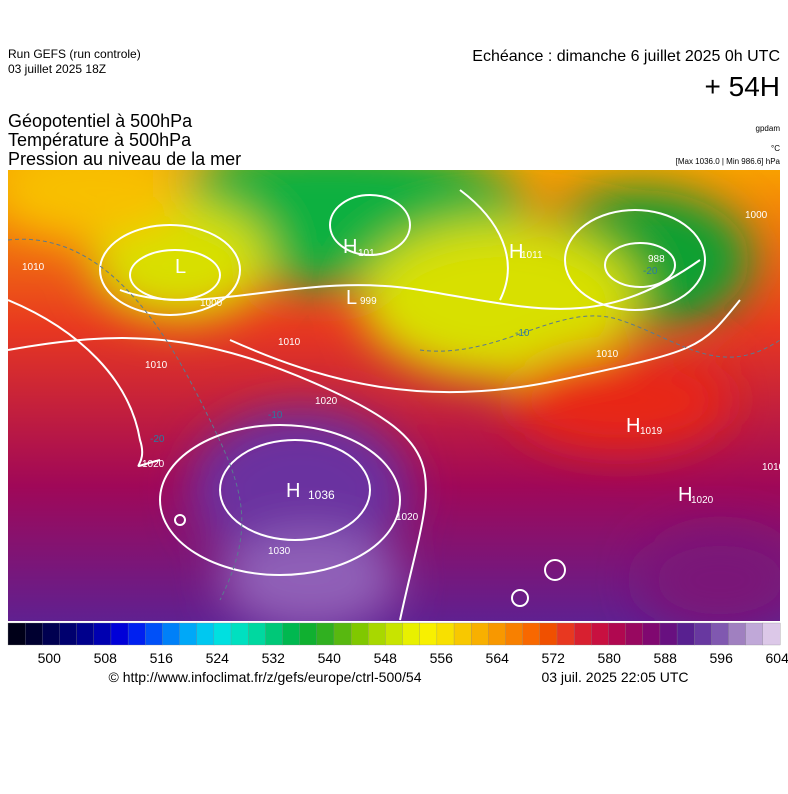 This screenshot has width=788, height=794. What do you see at coordinates (279, 551) in the screenshot?
I see `map-label: 1030` at bounding box center [279, 551].